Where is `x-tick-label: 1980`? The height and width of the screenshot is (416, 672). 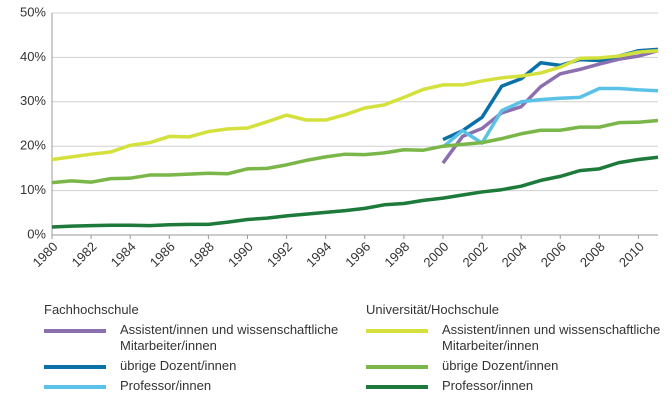 x-tick-label: 1980 is located at coordinates (44, 254).